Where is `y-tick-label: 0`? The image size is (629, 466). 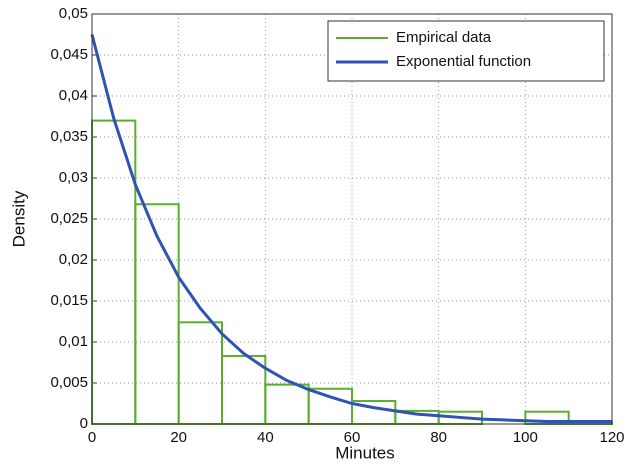 y-tick-label: 0 is located at coordinates (84, 423).